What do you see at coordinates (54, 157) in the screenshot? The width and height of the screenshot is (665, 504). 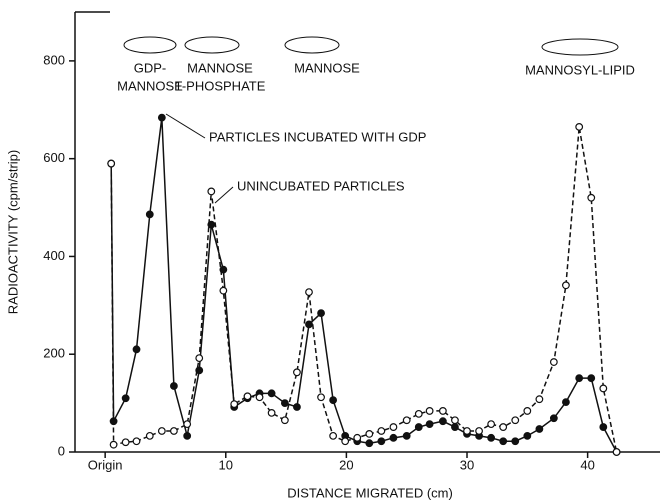 I see `y-tick-label: 600` at bounding box center [54, 157].